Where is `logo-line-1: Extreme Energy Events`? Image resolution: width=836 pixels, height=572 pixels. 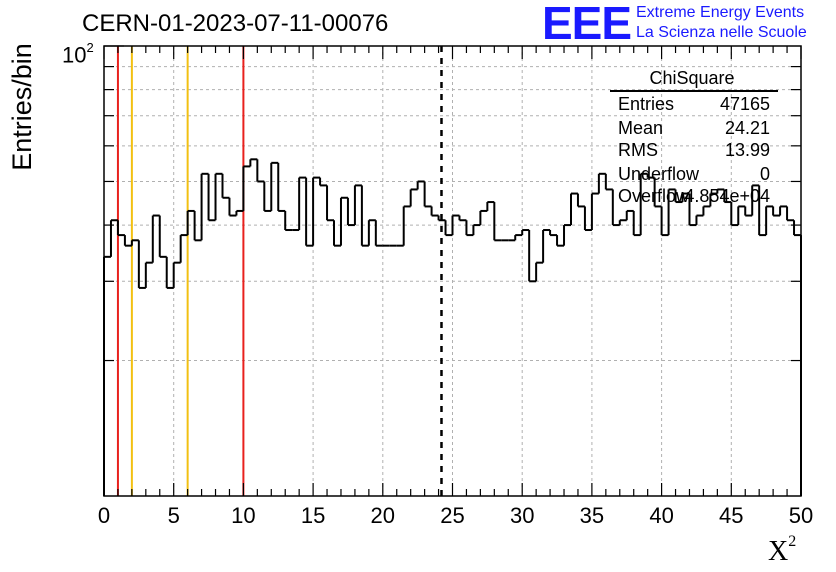
logo-line-1: Extreme Energy Events is located at coordinates (720, 12).